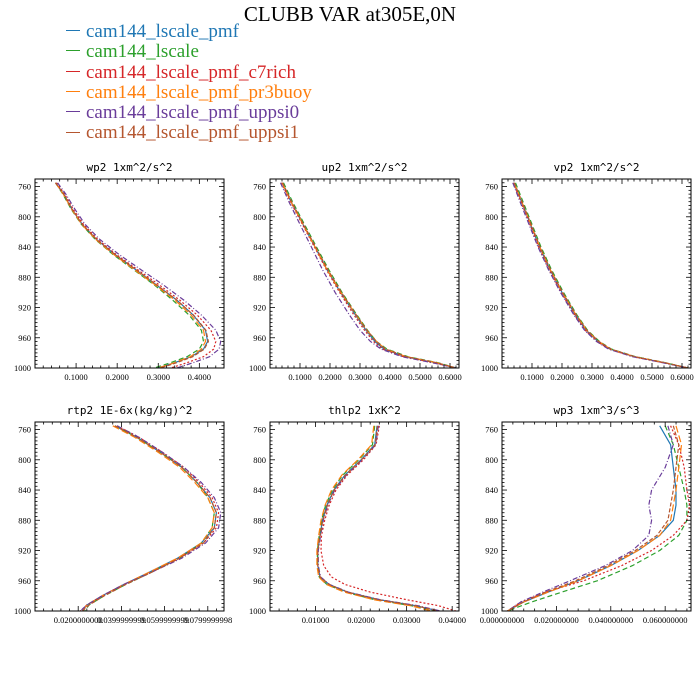  I want to click on legend-label: cam144_lscale, so click(142, 52).